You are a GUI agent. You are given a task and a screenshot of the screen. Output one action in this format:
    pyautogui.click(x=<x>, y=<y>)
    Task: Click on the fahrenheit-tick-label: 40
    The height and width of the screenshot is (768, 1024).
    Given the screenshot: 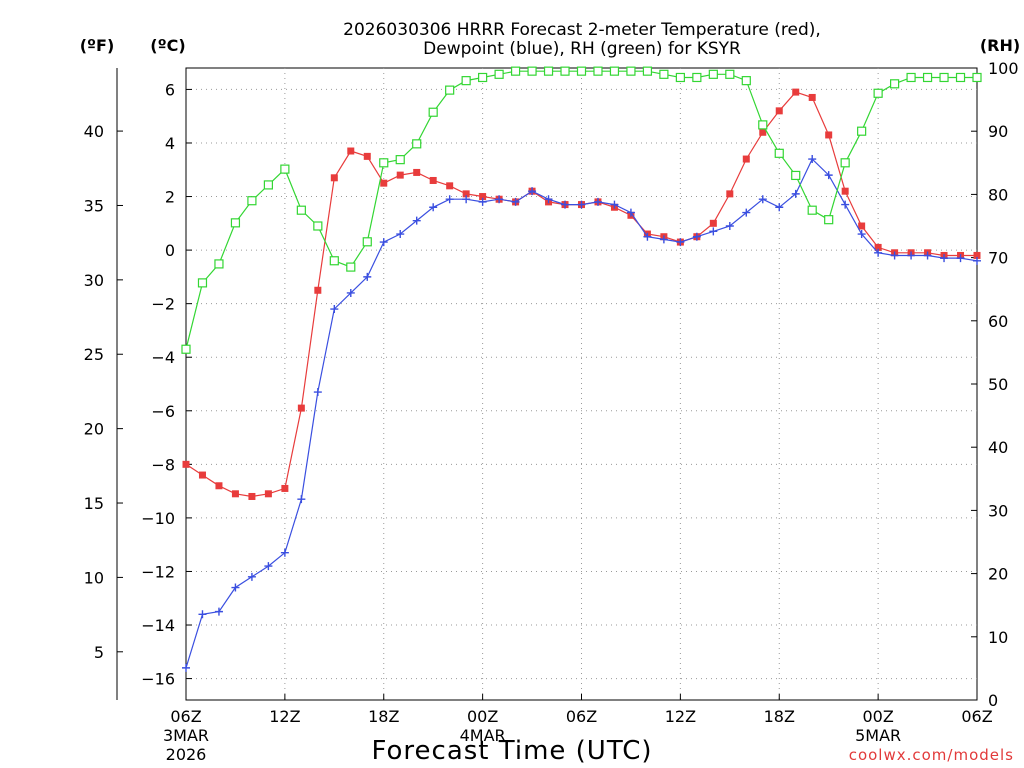 What is the action you would take?
    pyautogui.click(x=94, y=131)
    